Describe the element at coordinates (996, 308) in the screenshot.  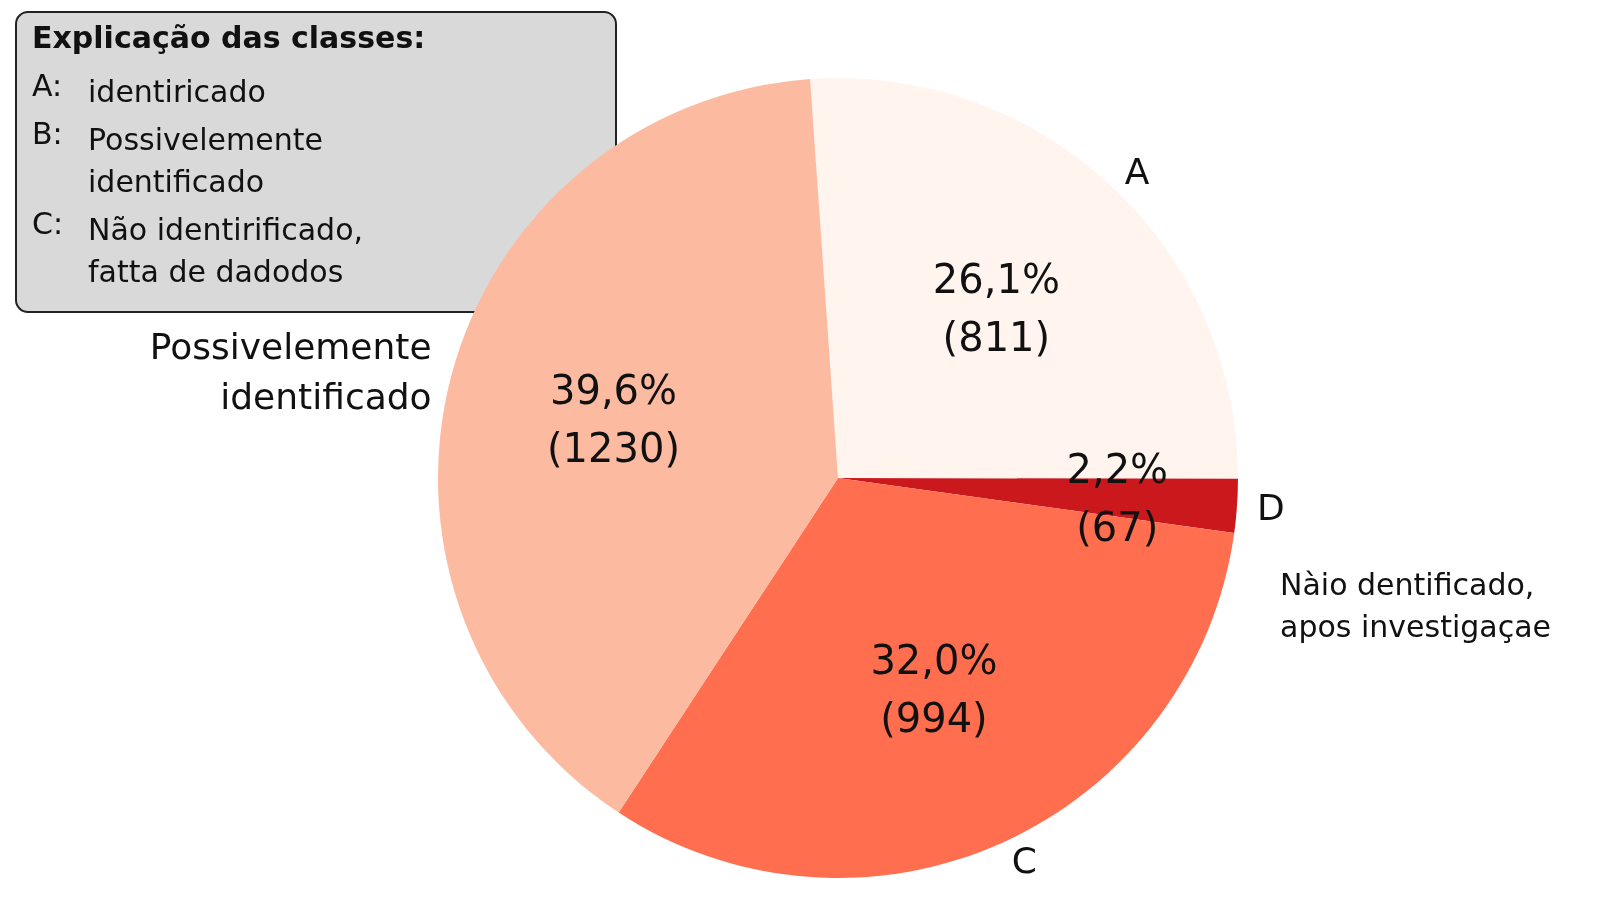
I see `data-label: 26,1% (811)` at that location.